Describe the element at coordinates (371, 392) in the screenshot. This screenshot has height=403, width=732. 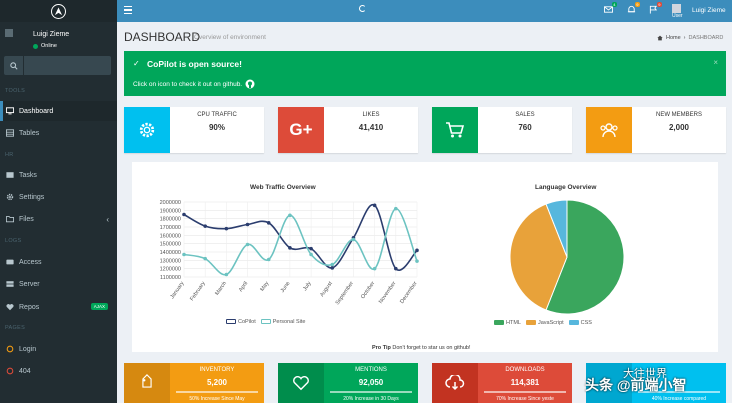
I see `stat-box-progress` at that location.